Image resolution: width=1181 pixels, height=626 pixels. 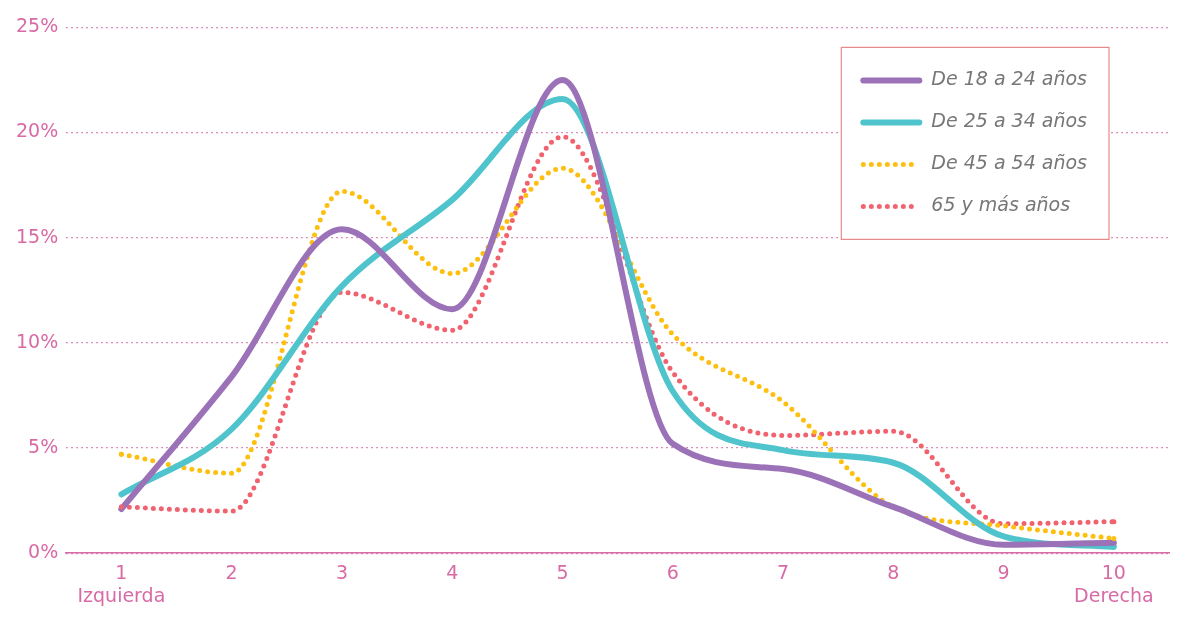 What do you see at coordinates (43, 551) in the screenshot?
I see `y-tick-label: 0%` at bounding box center [43, 551].